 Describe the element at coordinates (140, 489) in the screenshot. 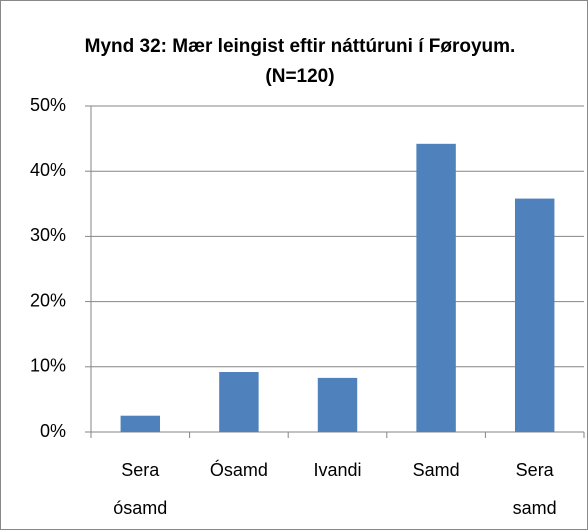

I see `x-tick-label: Sera ósamd` at that location.